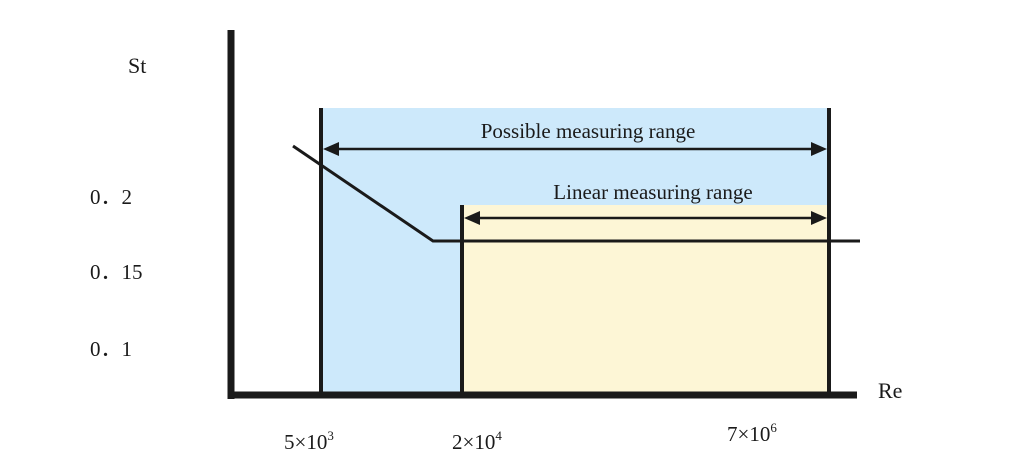 This screenshot has height=474, width=1024. I want to click on x-tick-base: 5×10, so click(305, 442).